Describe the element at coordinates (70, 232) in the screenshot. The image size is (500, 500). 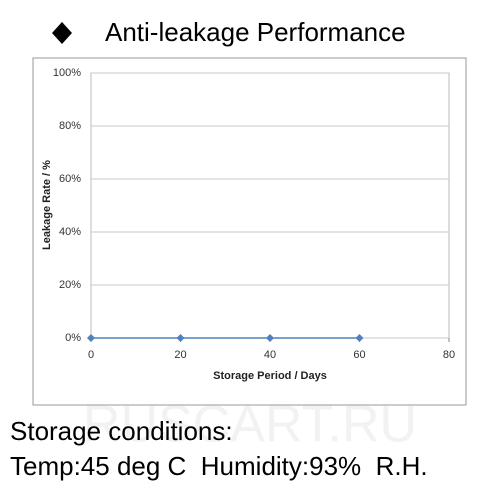
I see `y-tick-label: 40%` at that location.